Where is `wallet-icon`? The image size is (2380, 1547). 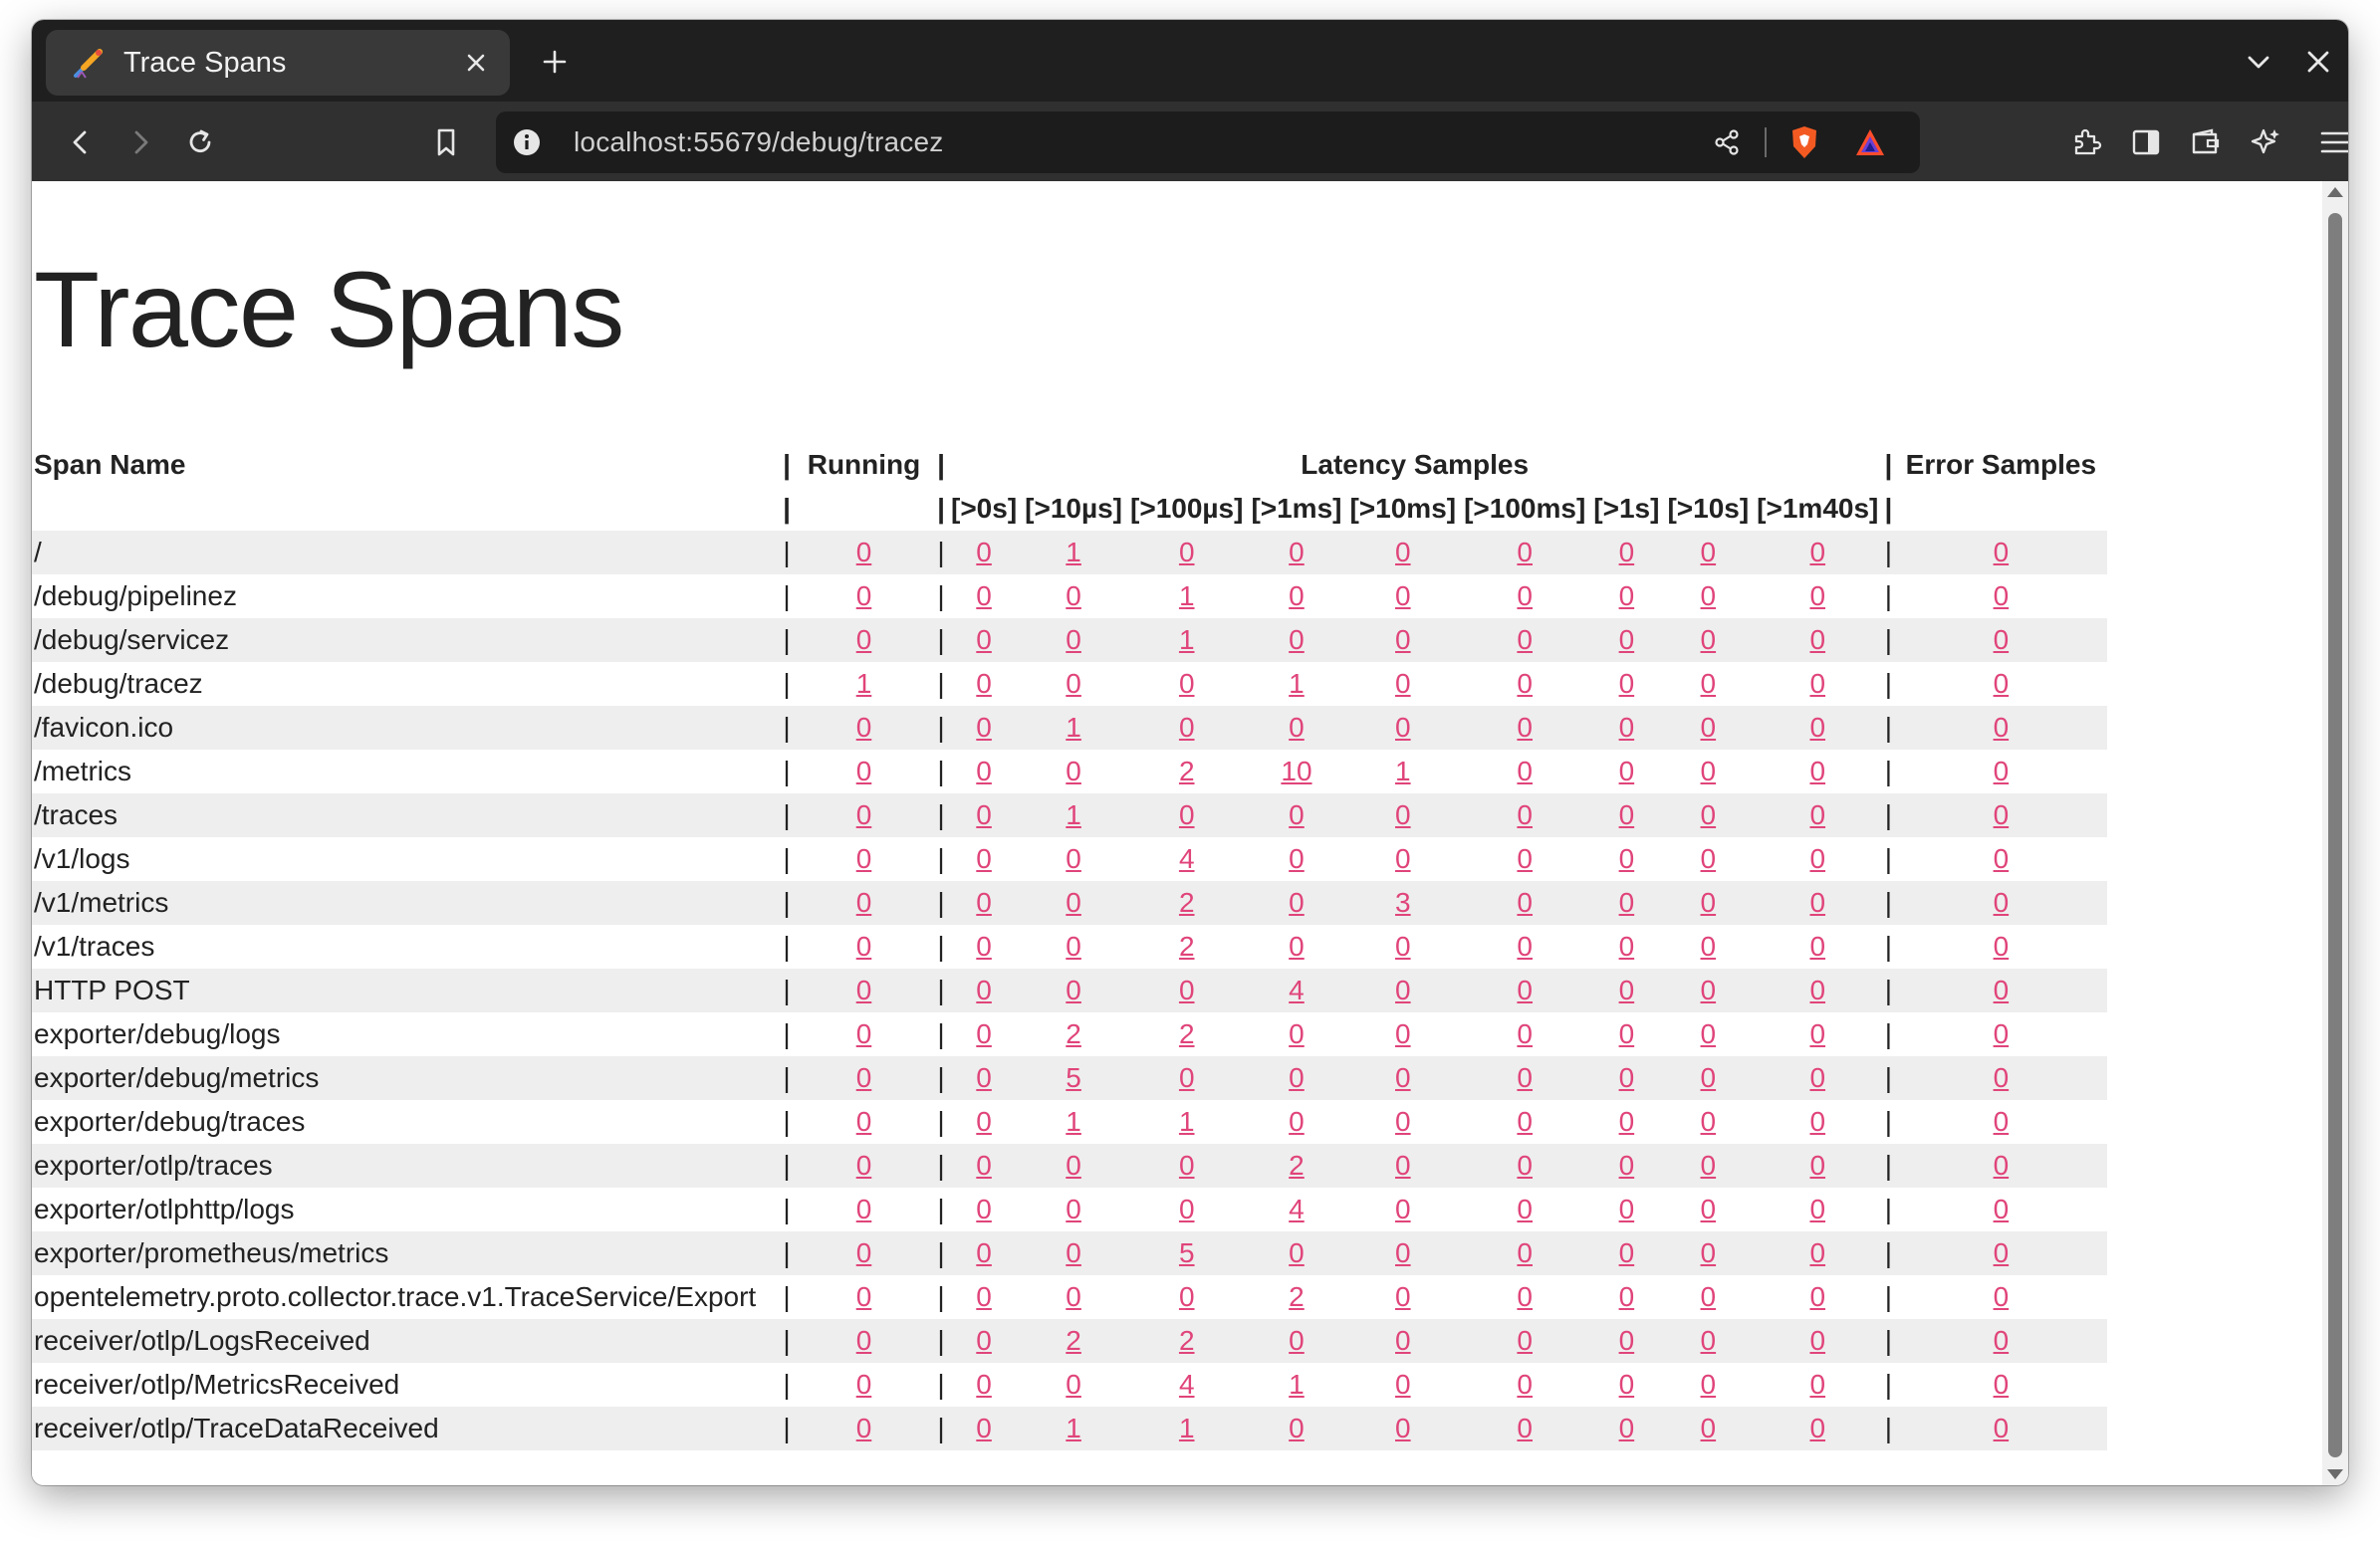 wallet-icon is located at coordinates (2206, 142).